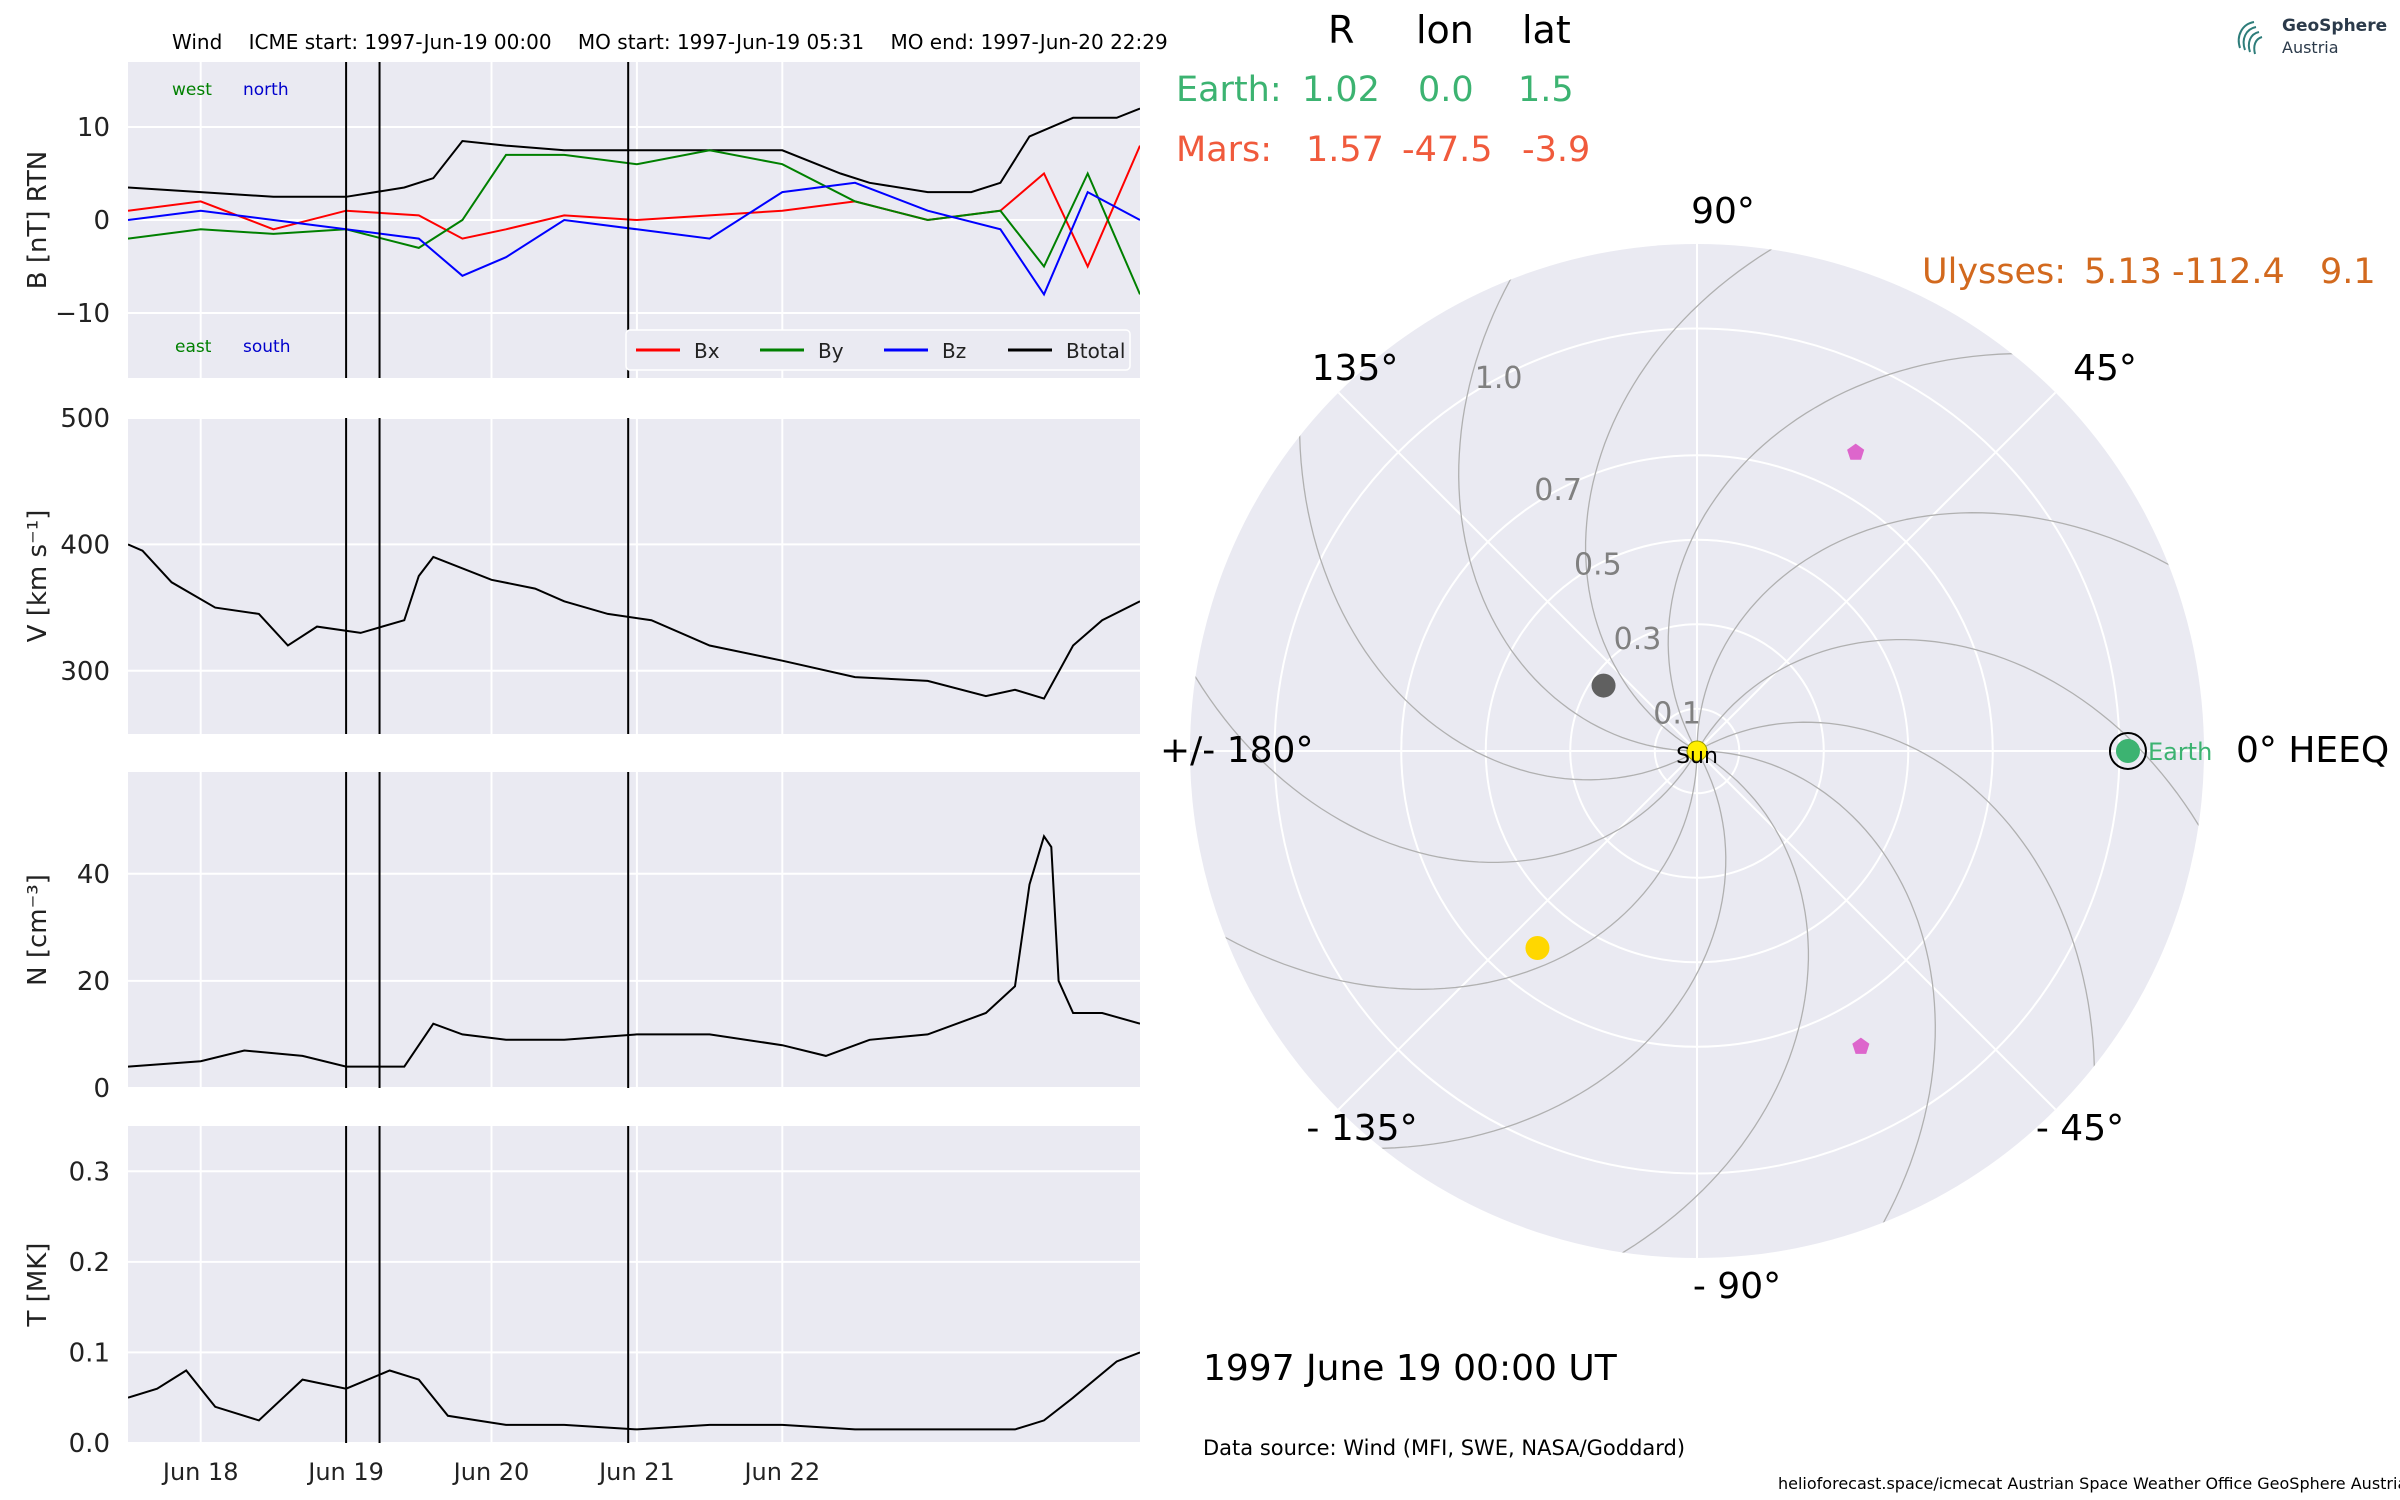  I want to click on panel-temperature: 0.3 0.2 0.1 0.0 T [MK], so click(581, 1292).